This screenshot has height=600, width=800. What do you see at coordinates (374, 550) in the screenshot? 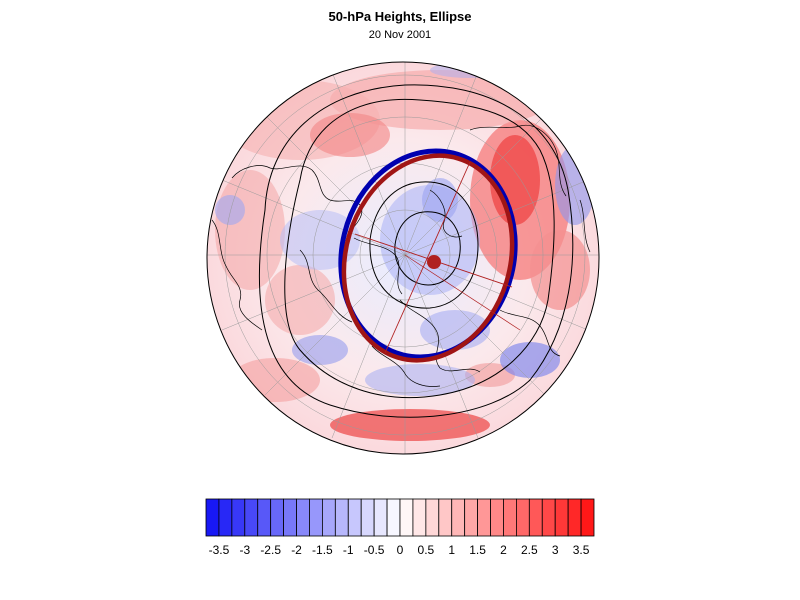
I see `colorbar-tick-label: -0.5` at bounding box center [374, 550].